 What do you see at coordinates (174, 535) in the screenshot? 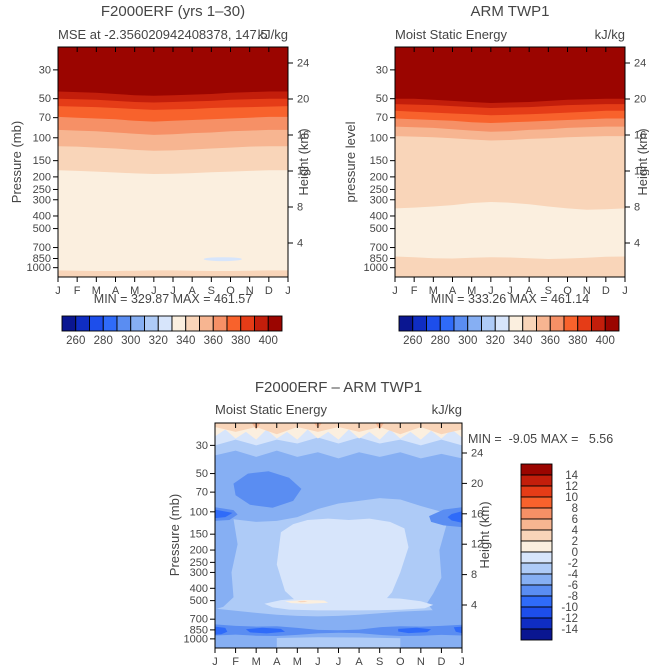
I see `panel3-ylabel-left: Pressure (mb)` at bounding box center [174, 535].